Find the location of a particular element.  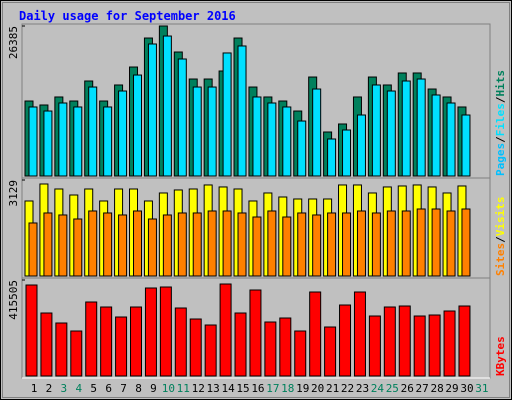

x-tick-label: 16 is located at coordinates (257, 388).